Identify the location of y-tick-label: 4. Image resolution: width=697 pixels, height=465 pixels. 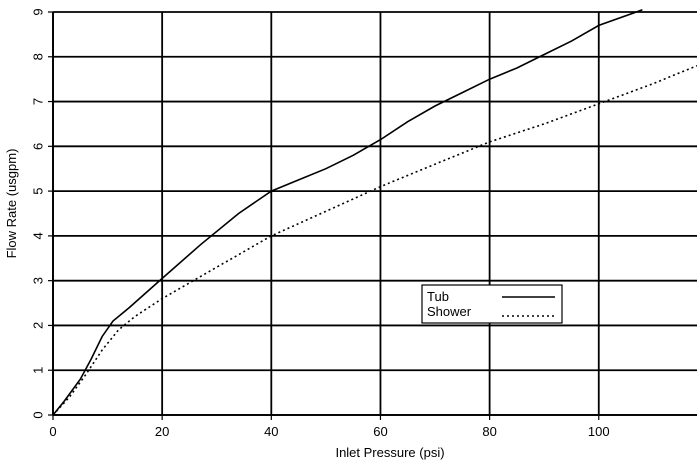
(37, 235).